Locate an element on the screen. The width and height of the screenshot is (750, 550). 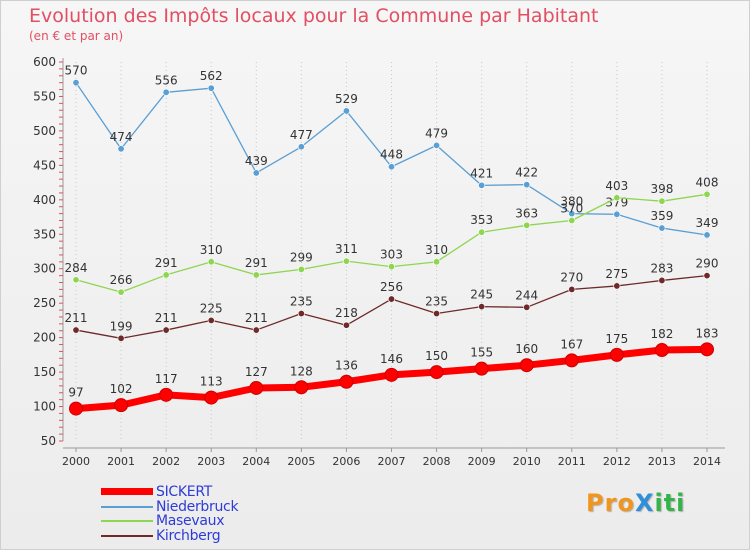
x-tick-label: 2007 is located at coordinates (392, 461).